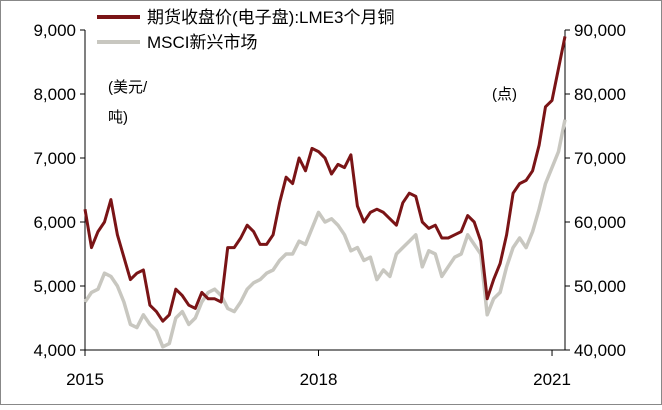 The height and width of the screenshot is (410, 662). What do you see at coordinates (600, 350) in the screenshot?
I see `right-y-tick-label: 40,000` at bounding box center [600, 350].